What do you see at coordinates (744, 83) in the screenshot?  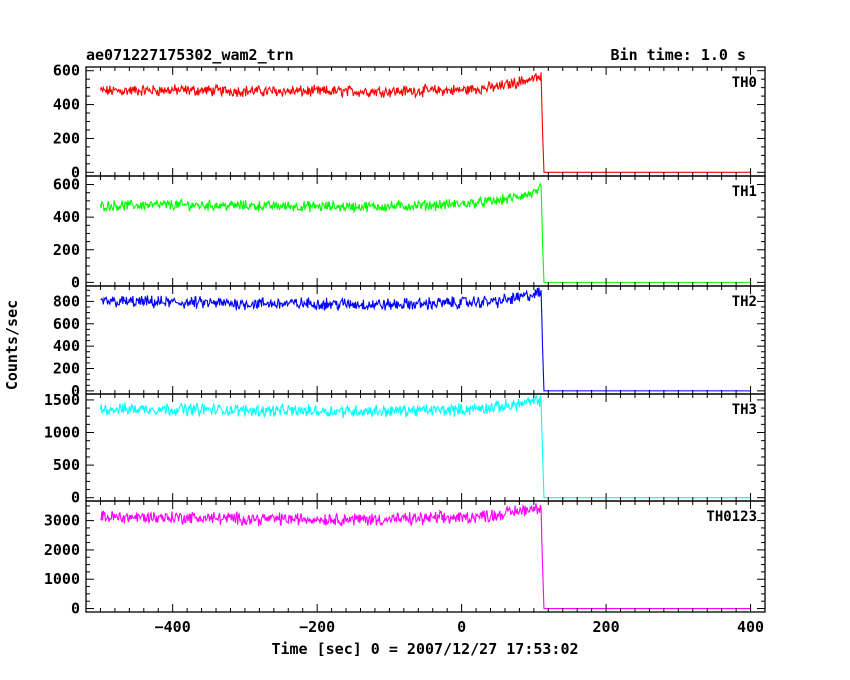 I see `panel-label-th0: TH0` at bounding box center [744, 83].